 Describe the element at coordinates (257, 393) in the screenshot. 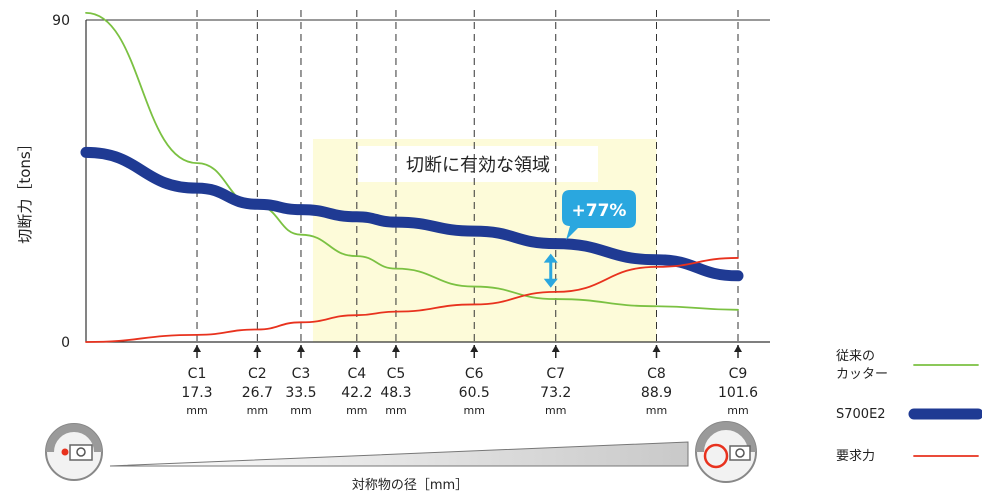

I see `x-tick-value: 26.7` at that location.